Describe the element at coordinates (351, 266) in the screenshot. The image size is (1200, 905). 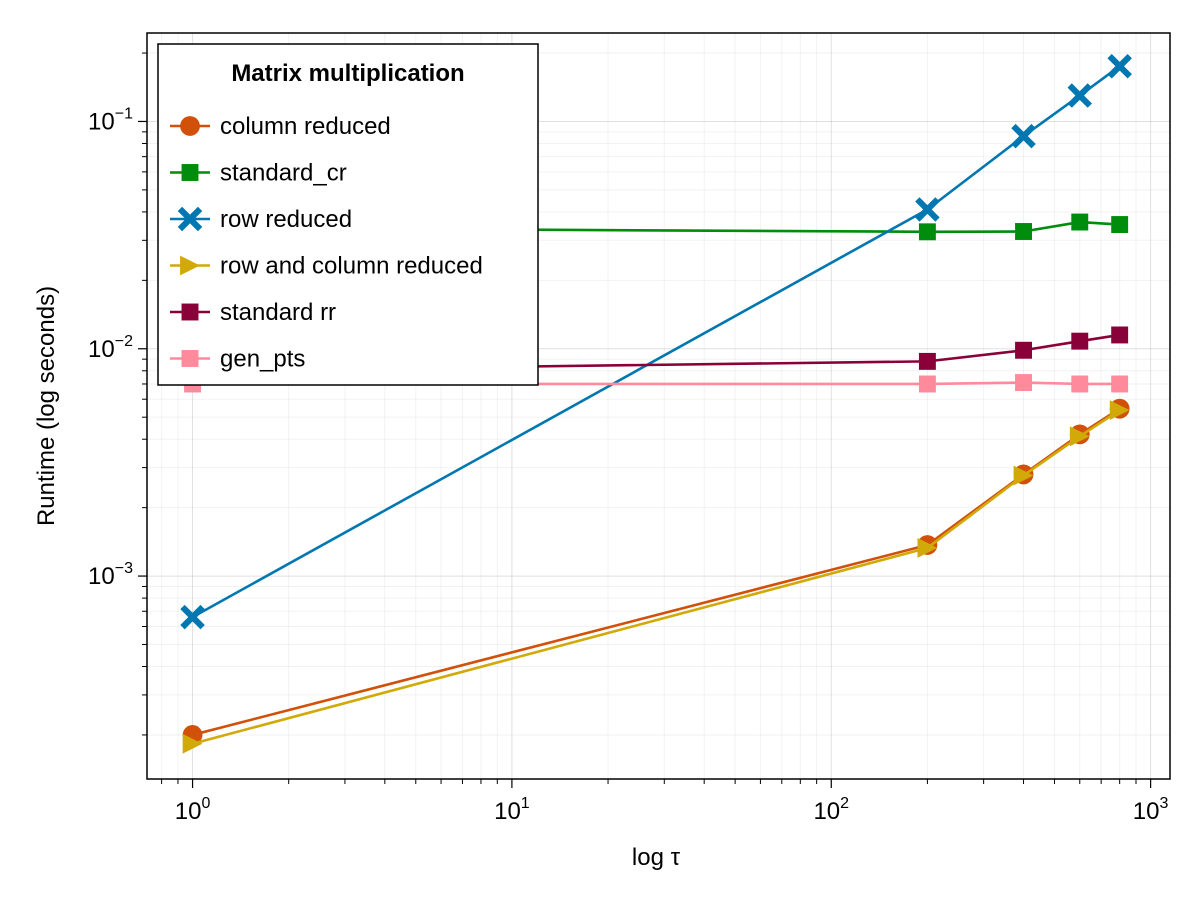
I see `legend-label: row and column reduced` at that location.